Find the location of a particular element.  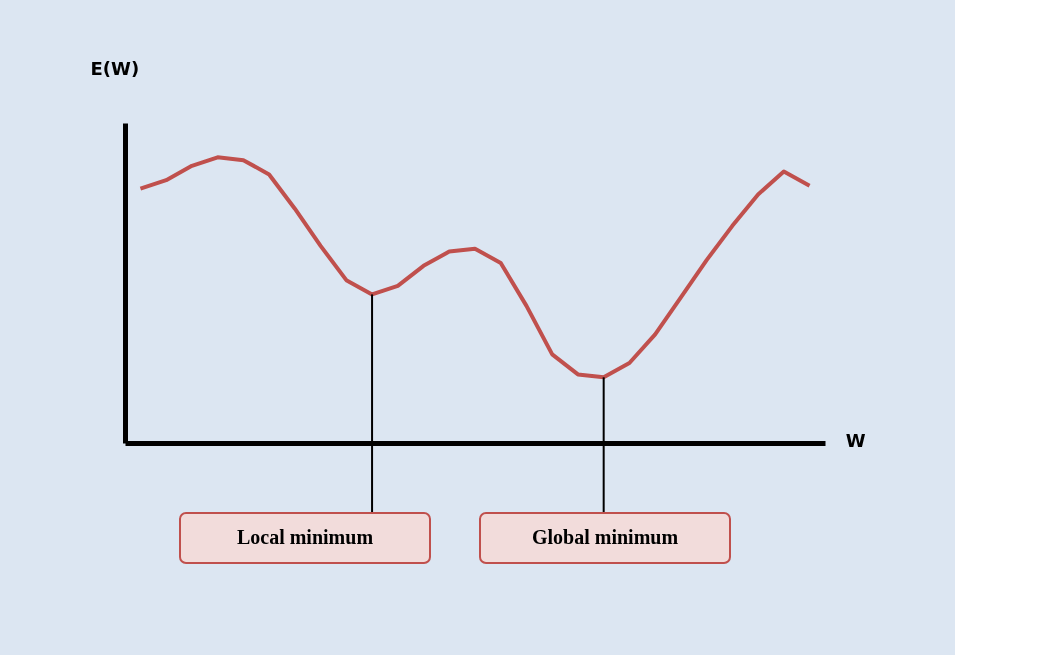

text: Local minimum is located at coordinates (305, 537).